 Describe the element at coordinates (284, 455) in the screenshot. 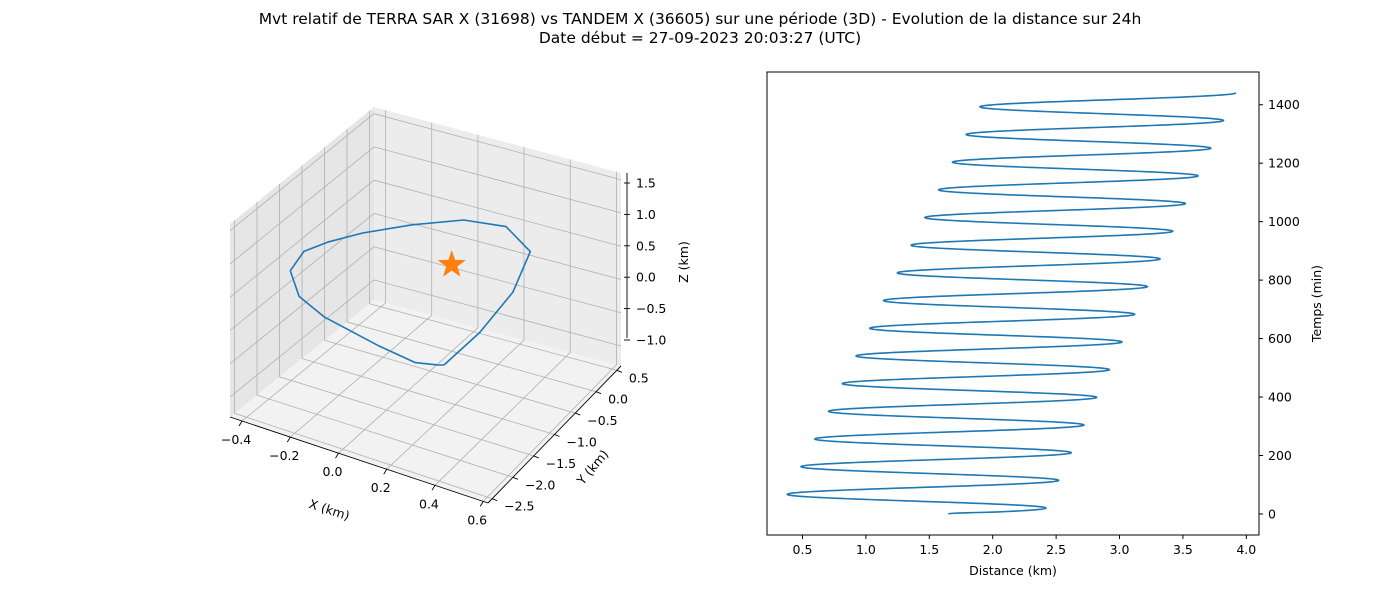

I see `x-tick-label: −0.2` at that location.